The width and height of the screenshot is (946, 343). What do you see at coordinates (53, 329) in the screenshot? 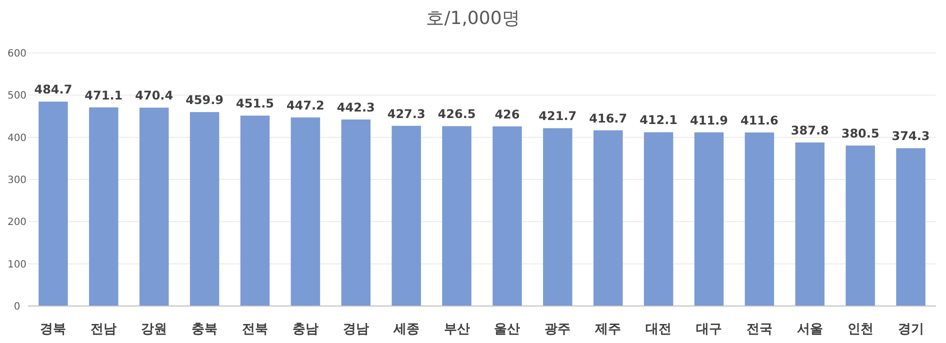
I see `x-tick-label: 경북` at bounding box center [53, 329].